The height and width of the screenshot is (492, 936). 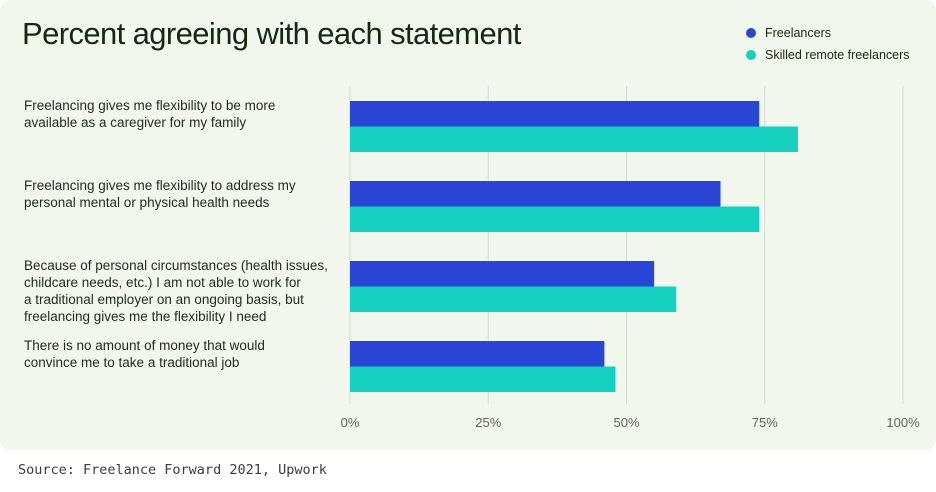 I want to click on legend-swatch-freelancers, so click(x=751, y=33).